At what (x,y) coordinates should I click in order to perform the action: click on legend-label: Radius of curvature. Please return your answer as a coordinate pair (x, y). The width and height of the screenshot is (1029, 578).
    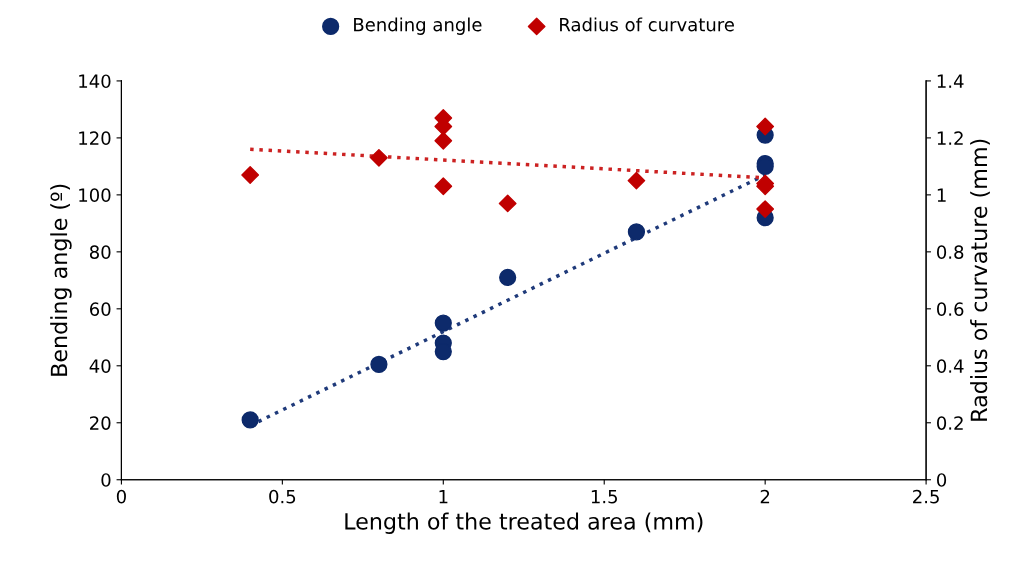
    Looking at the image, I should click on (647, 24).